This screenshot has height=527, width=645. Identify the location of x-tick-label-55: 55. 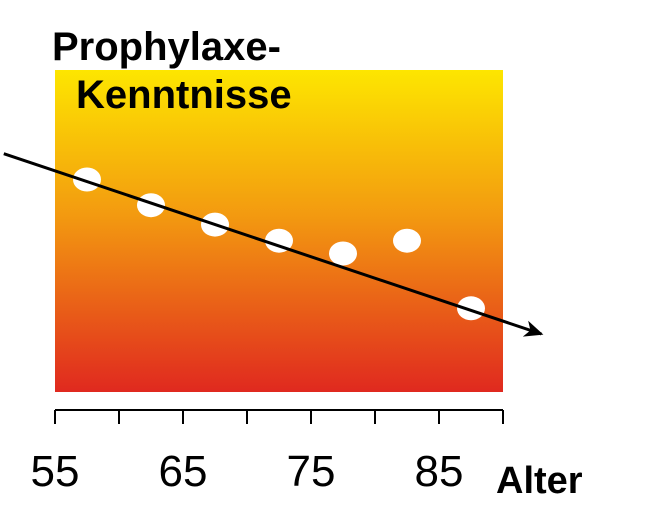
(55, 471).